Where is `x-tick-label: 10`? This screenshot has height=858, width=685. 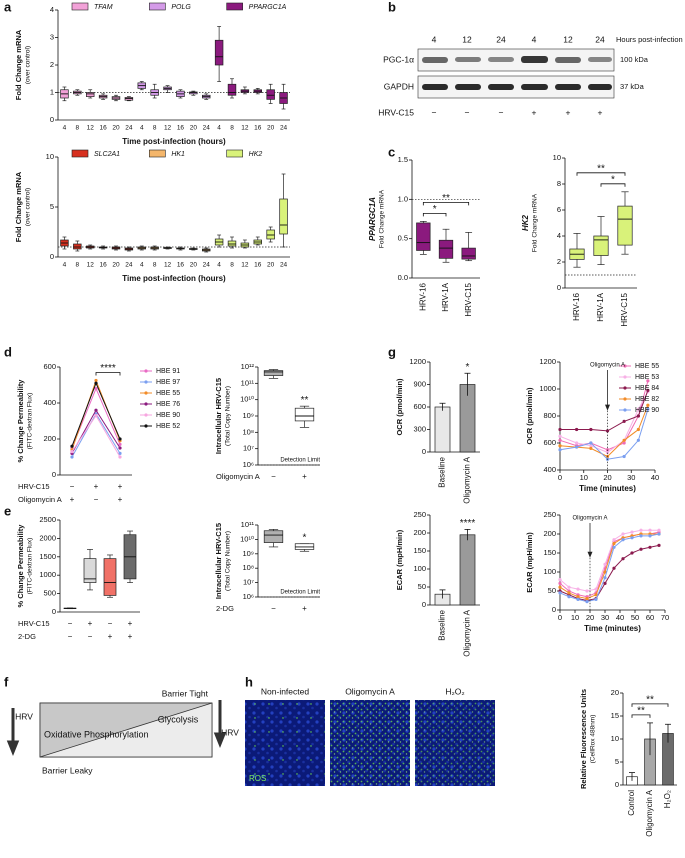
x-tick-label: 10 is located at coordinates (584, 477).